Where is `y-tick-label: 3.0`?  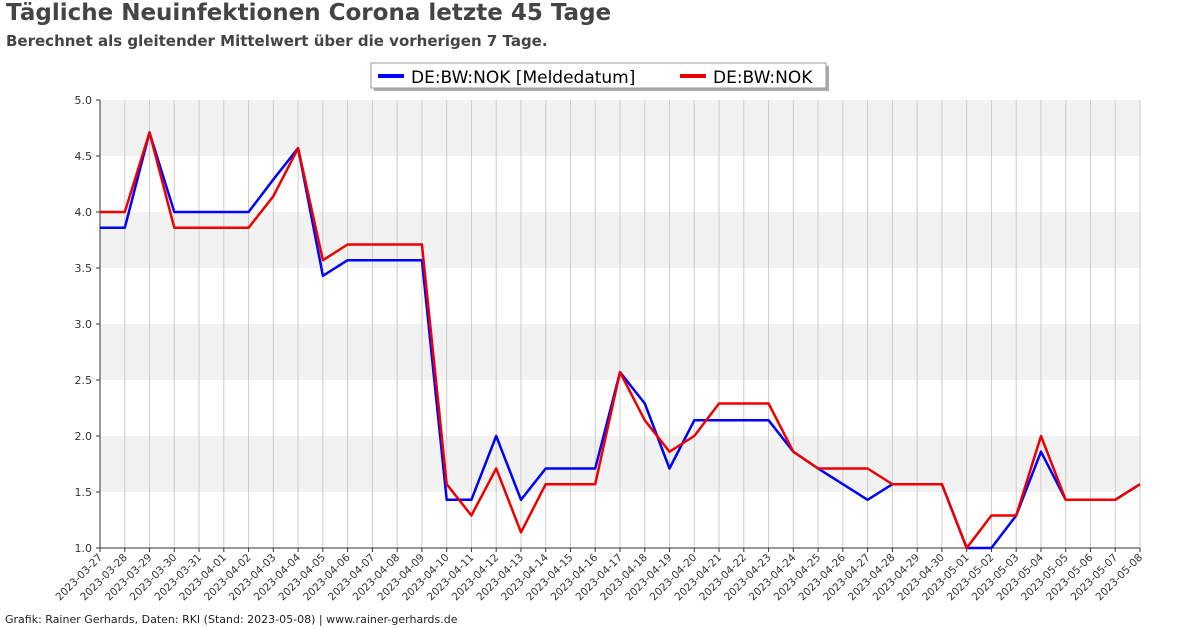 y-tick-label: 3.0 is located at coordinates (84, 324).